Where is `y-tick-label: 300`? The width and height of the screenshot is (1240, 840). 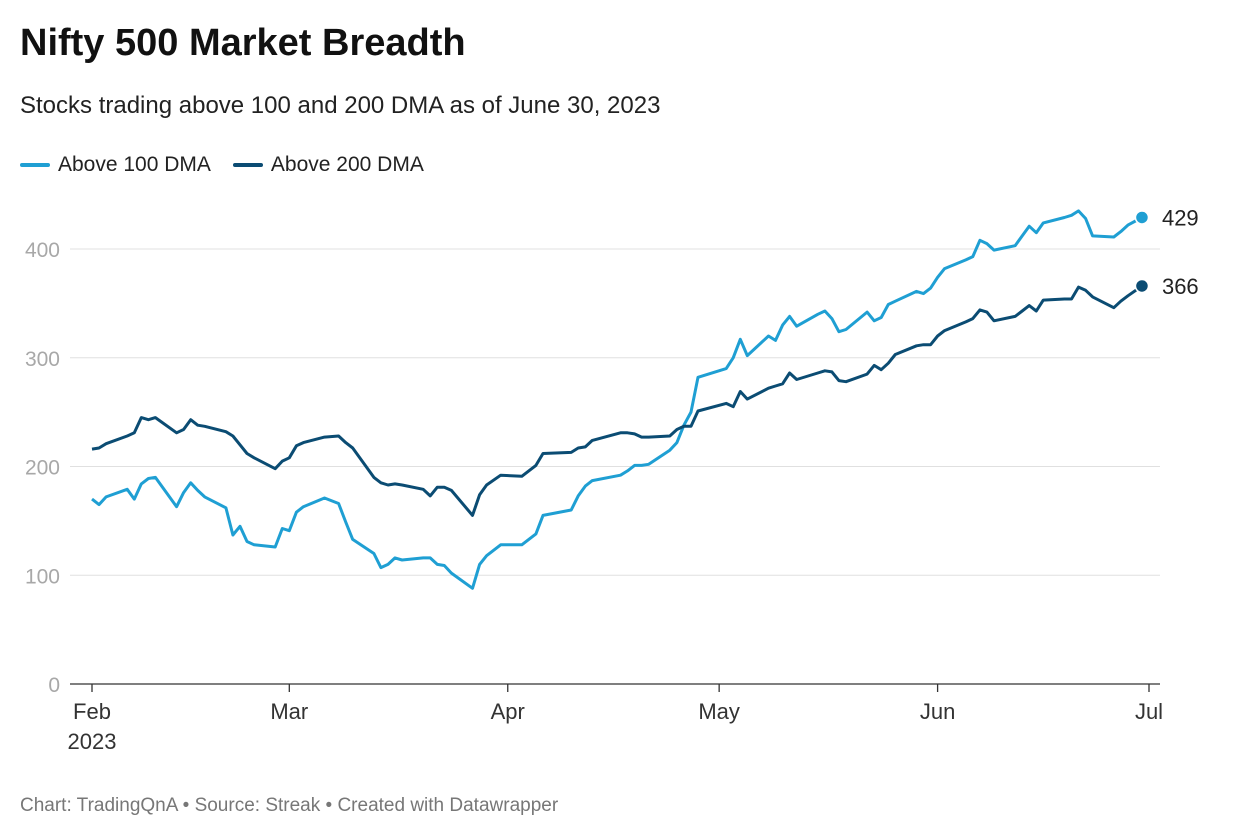 y-tick-label: 300 is located at coordinates (42, 359).